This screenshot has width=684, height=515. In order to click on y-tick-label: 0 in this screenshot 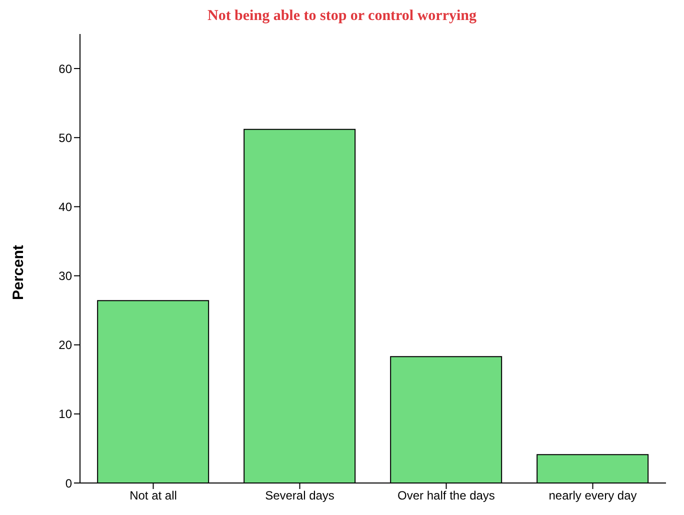, I will do `click(68, 483)`.